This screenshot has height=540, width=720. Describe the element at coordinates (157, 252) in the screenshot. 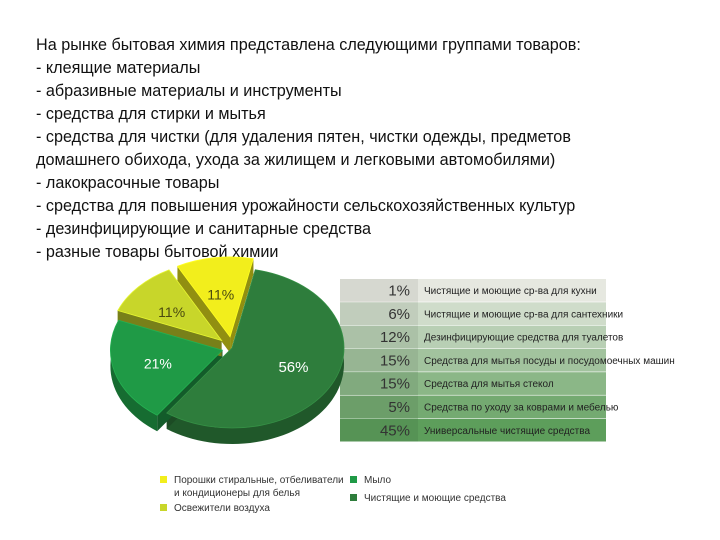

I see `intro-line: - разные товары бытовой химии` at that location.